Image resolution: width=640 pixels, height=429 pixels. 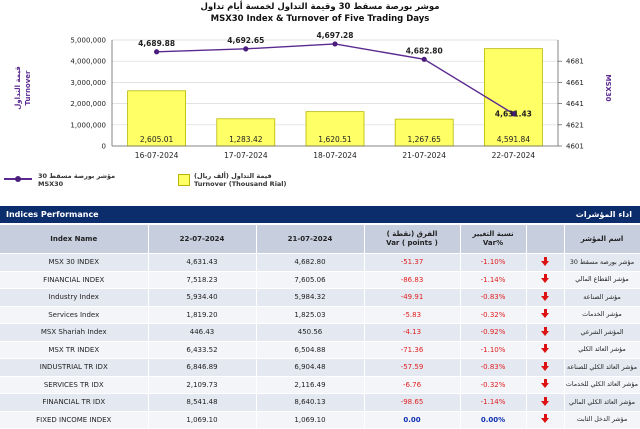 I want to click on var-percent-cell: -0.32%, so click(x=493, y=315).